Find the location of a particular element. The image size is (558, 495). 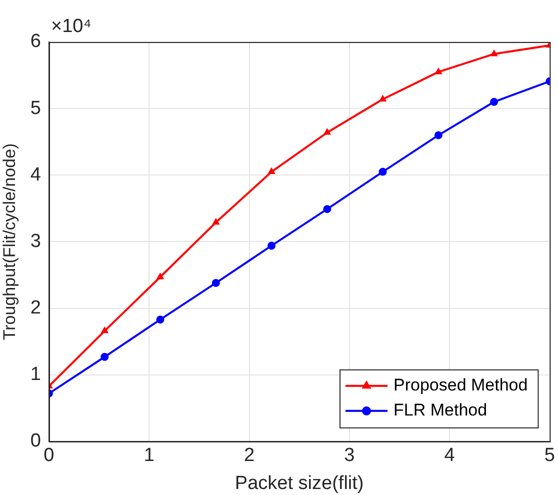

y-tick-label: 5 is located at coordinates (35, 108).